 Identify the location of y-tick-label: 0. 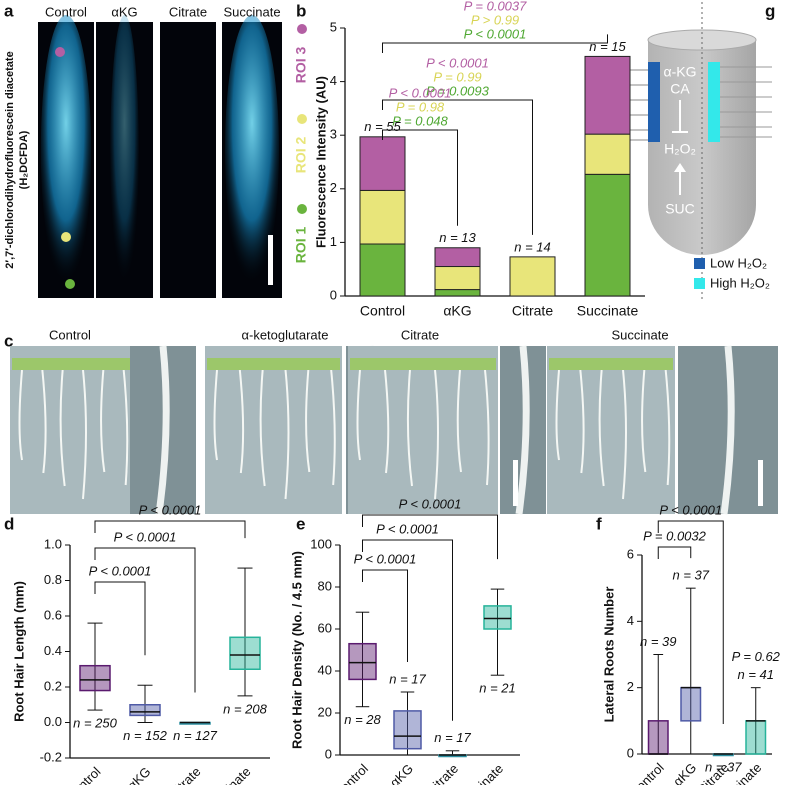
(328, 753).